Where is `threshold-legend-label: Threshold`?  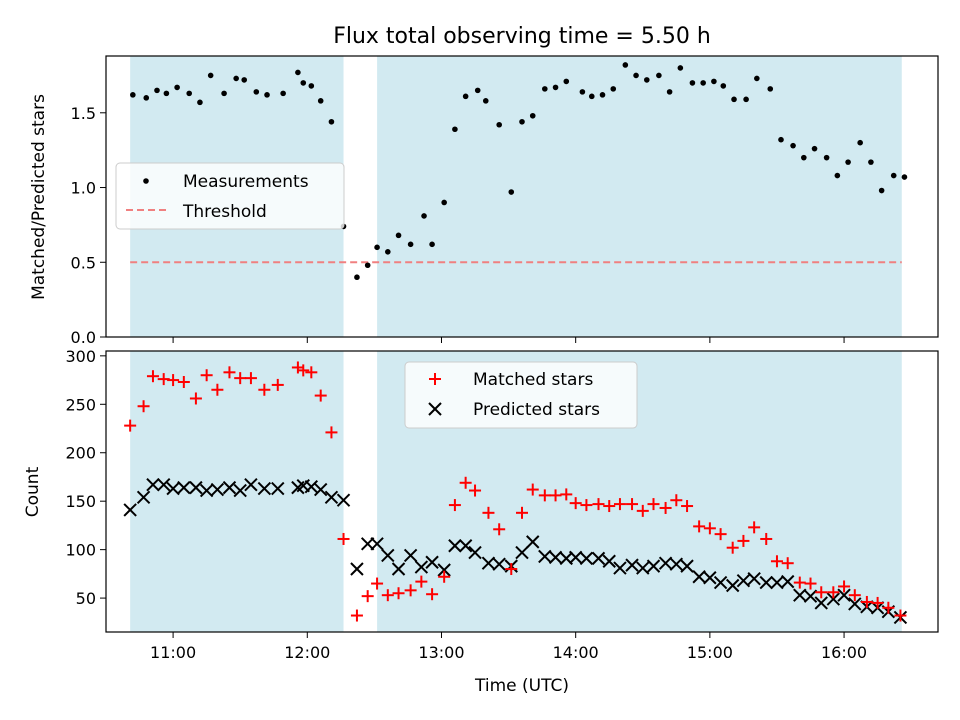 threshold-legend-label: Threshold is located at coordinates (224, 212).